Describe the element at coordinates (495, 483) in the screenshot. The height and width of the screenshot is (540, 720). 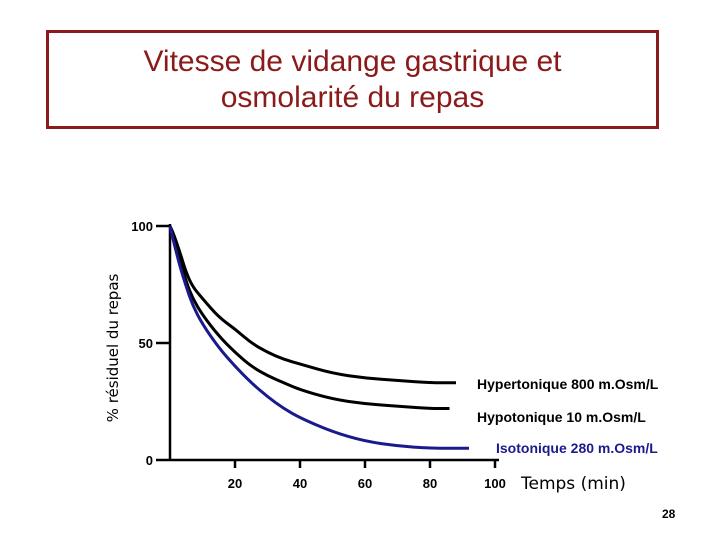
I see `x-tick-label: 100` at that location.